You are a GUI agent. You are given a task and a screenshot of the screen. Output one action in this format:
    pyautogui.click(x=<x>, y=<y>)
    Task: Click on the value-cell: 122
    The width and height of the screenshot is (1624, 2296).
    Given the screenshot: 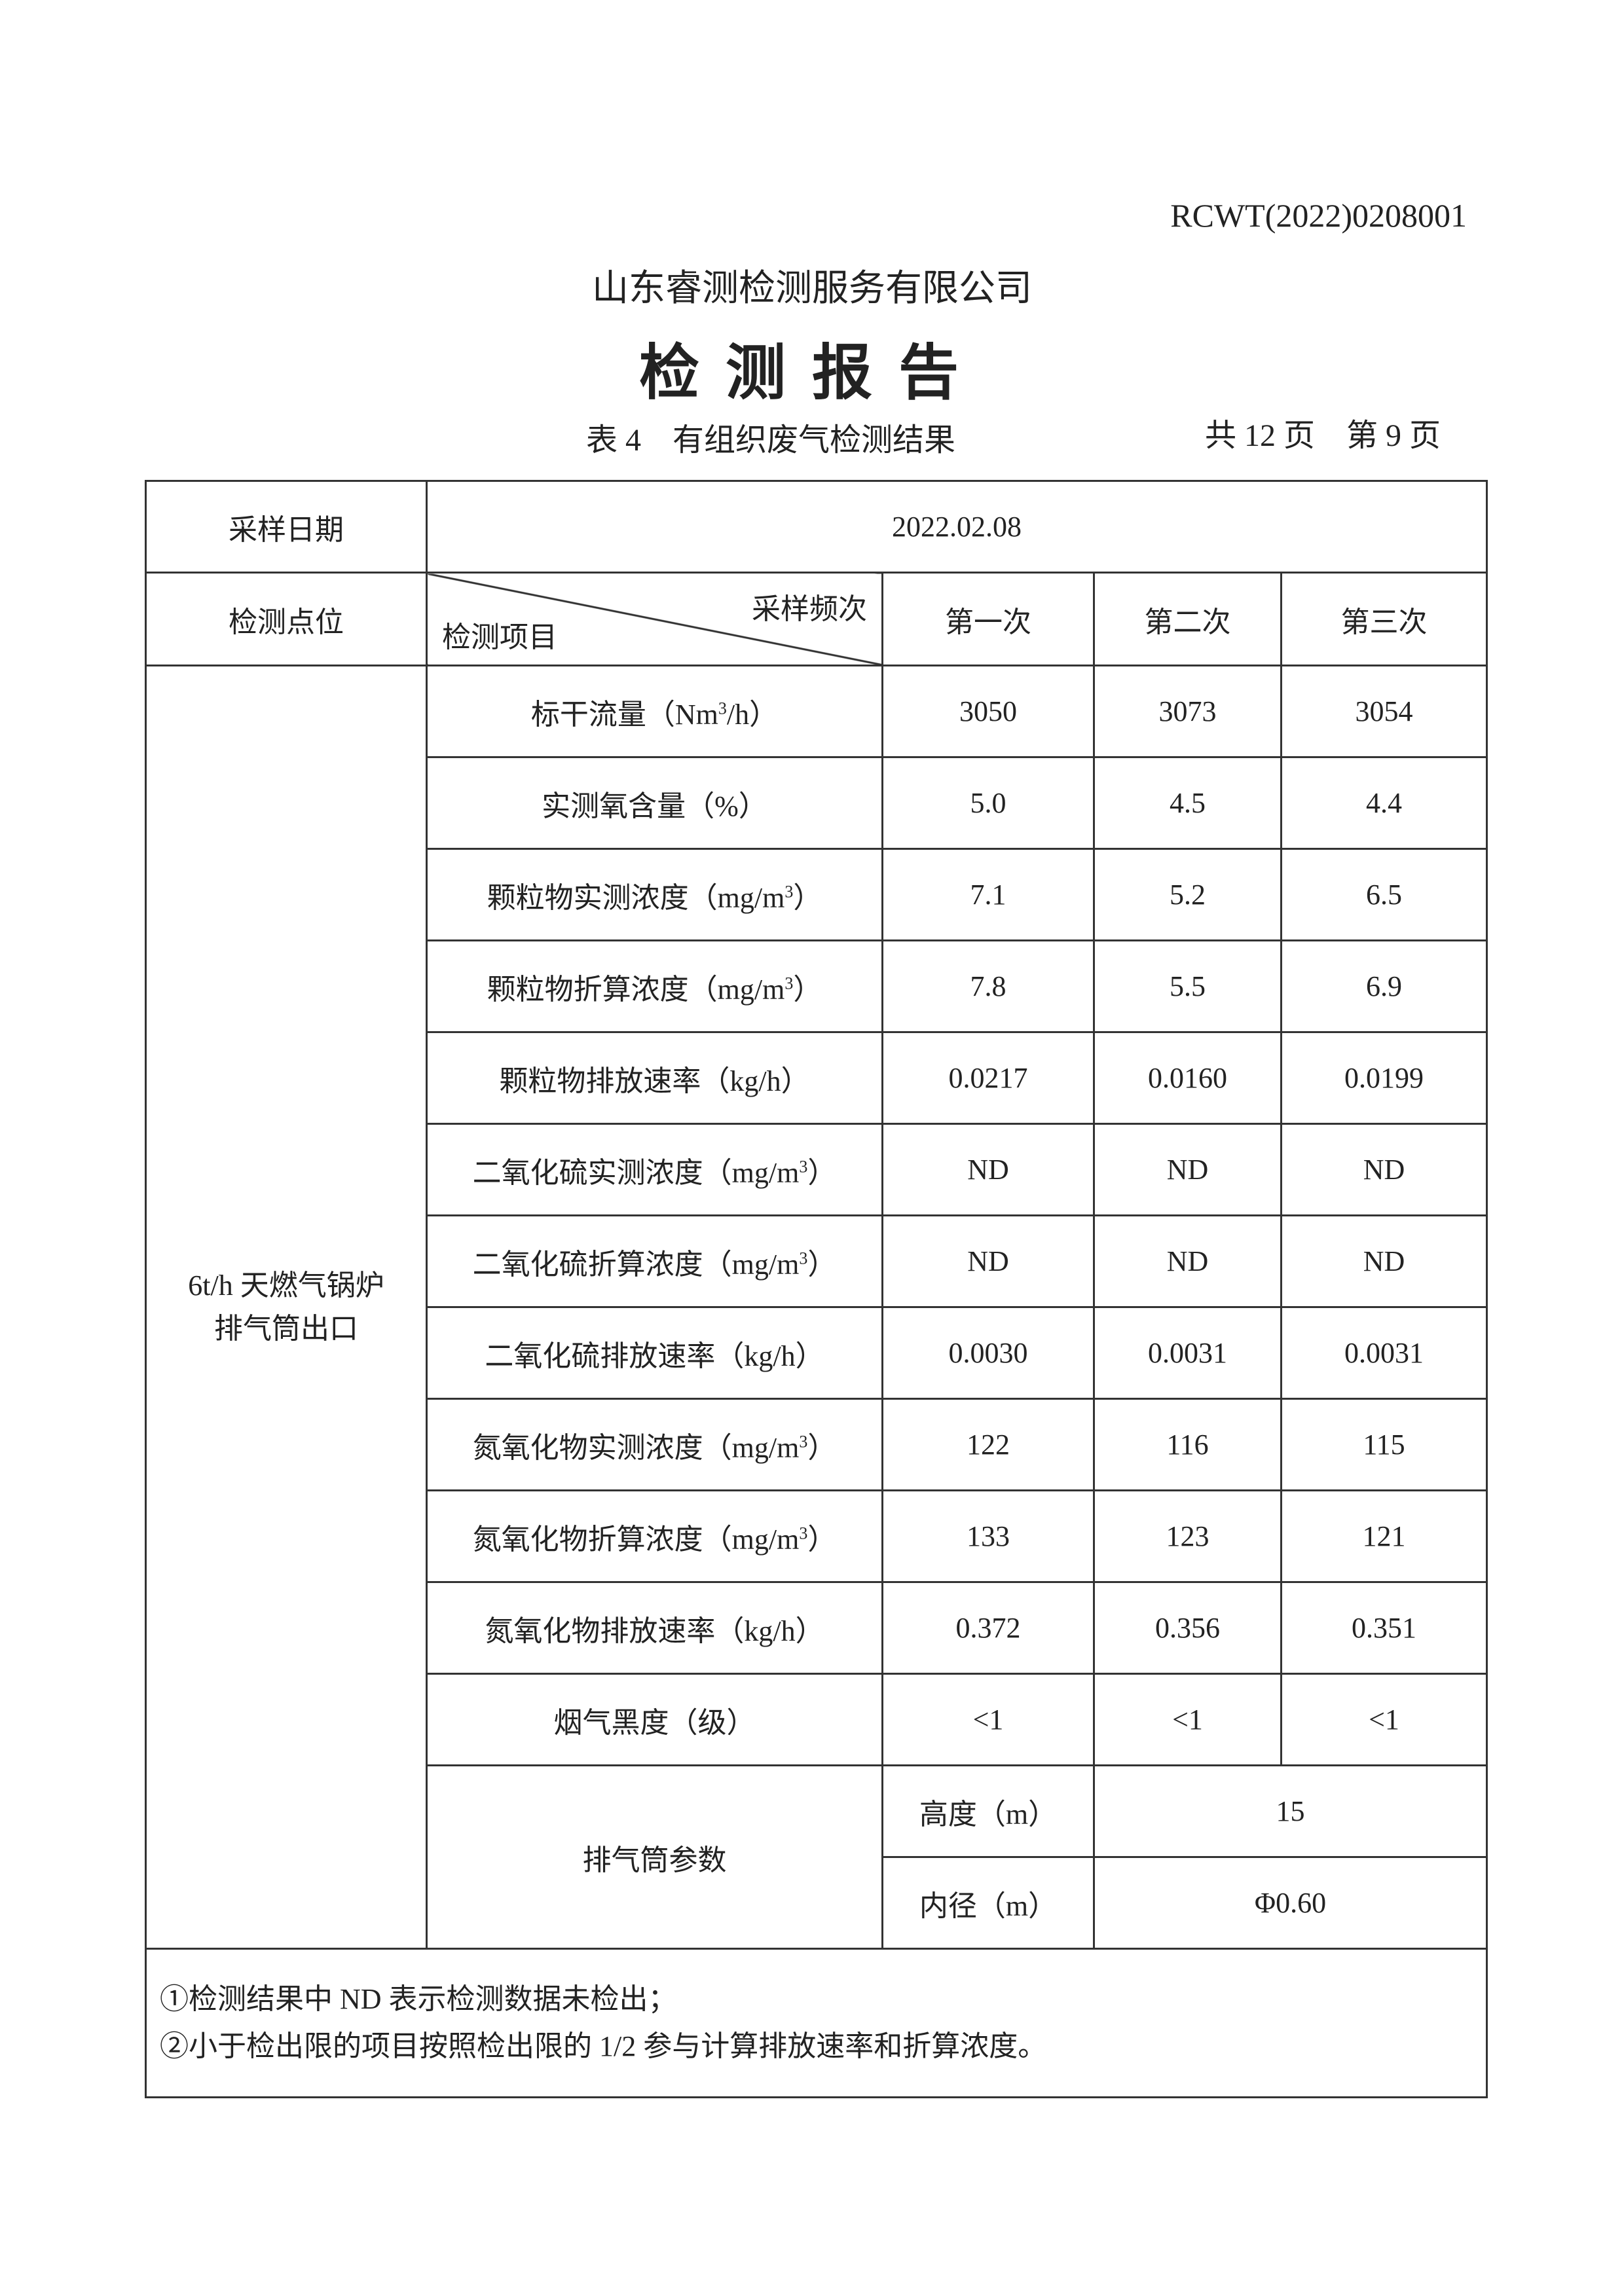 What is the action you would take?
    pyautogui.click(x=988, y=1444)
    